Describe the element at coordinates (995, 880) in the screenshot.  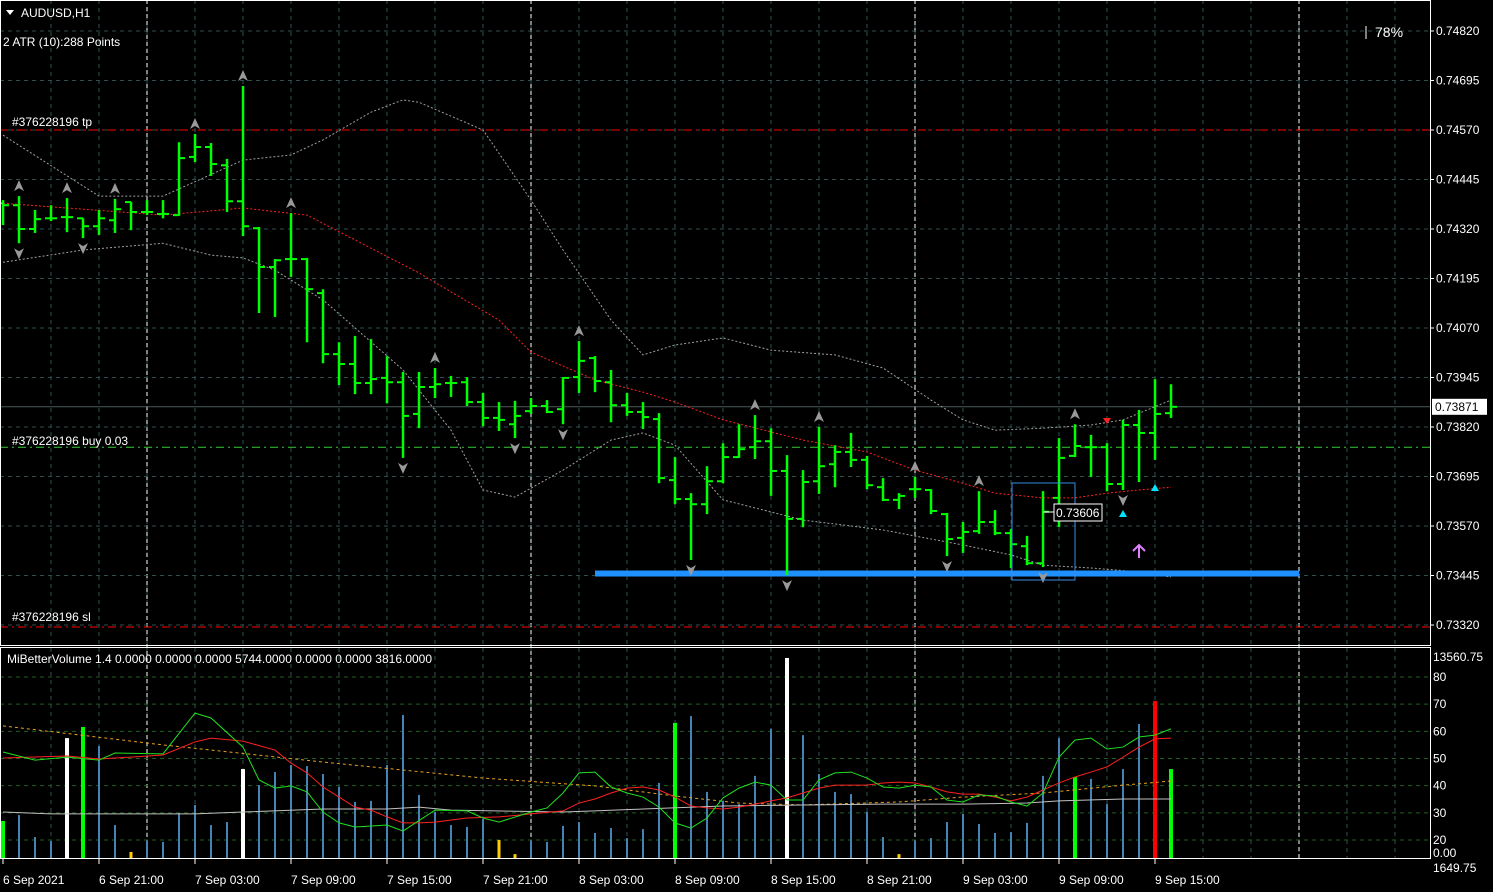
I see `time-tick-label: 9 Sep 03:00` at that location.